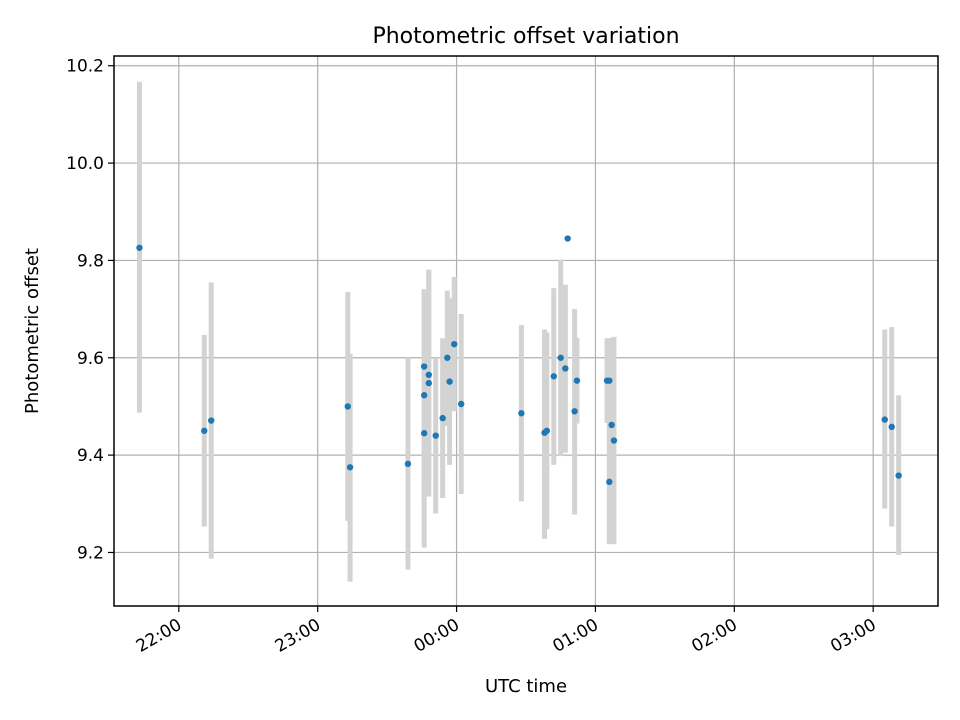 The height and width of the screenshot is (720, 960). What do you see at coordinates (90, 261) in the screenshot?
I see `y-tick-label: 9.8` at bounding box center [90, 261].